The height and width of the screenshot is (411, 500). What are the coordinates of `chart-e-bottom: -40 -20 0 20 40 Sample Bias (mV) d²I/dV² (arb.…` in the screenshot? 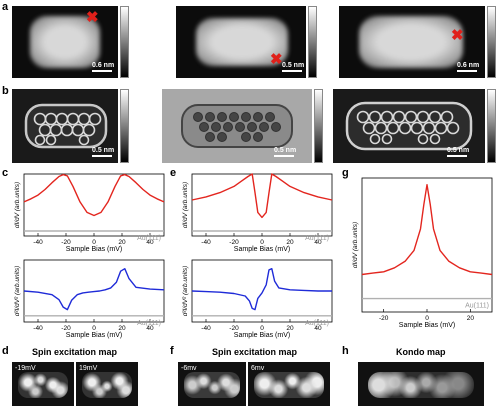 It's located at (257, 299).